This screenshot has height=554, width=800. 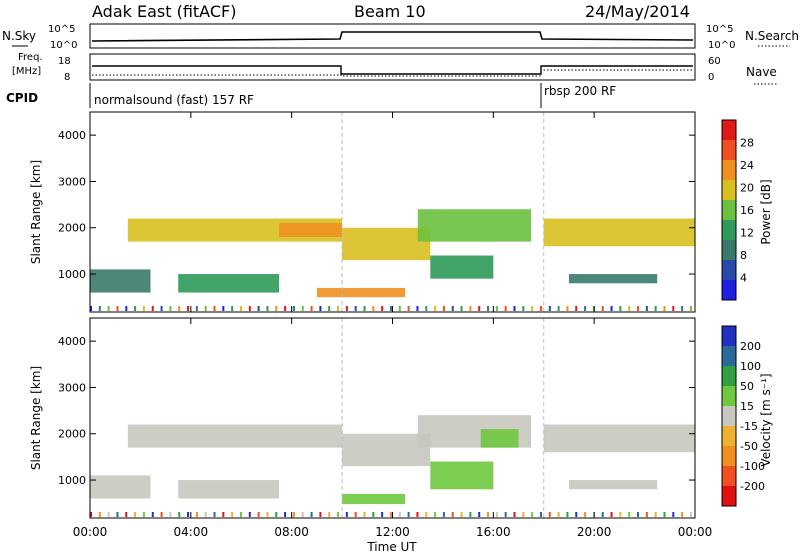 What do you see at coordinates (594, 532) in the screenshot?
I see `x-tick-label: 20:00` at bounding box center [594, 532].